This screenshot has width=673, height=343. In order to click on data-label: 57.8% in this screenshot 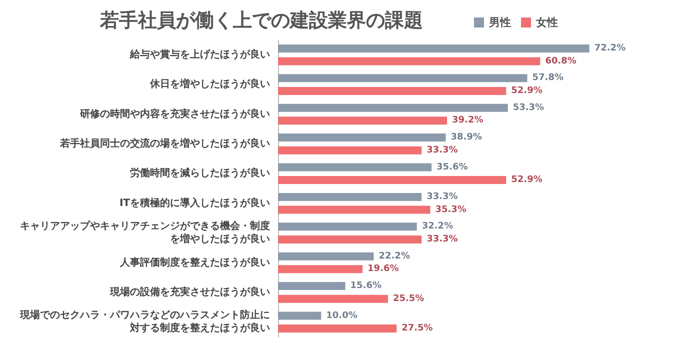, I will do `click(548, 78)`.